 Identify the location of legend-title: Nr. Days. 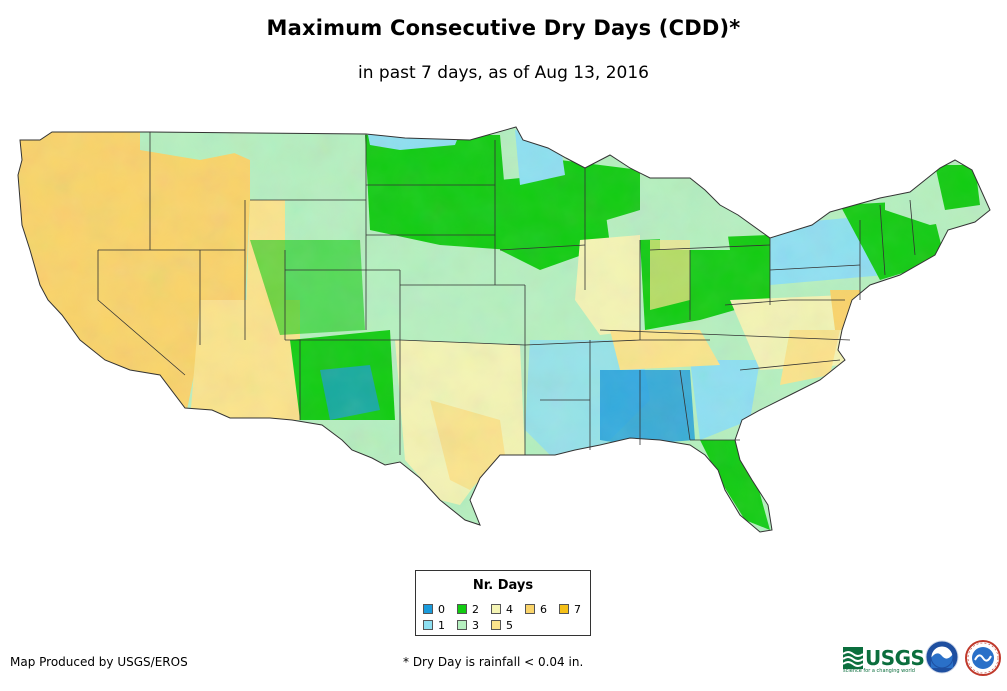
(503, 585).